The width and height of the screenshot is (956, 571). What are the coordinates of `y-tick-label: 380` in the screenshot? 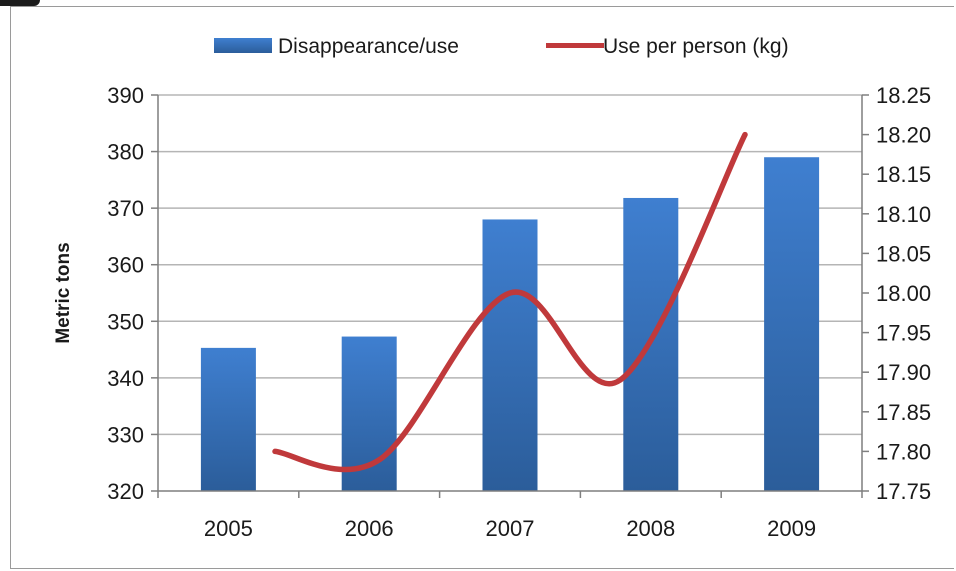 It's located at (125, 152).